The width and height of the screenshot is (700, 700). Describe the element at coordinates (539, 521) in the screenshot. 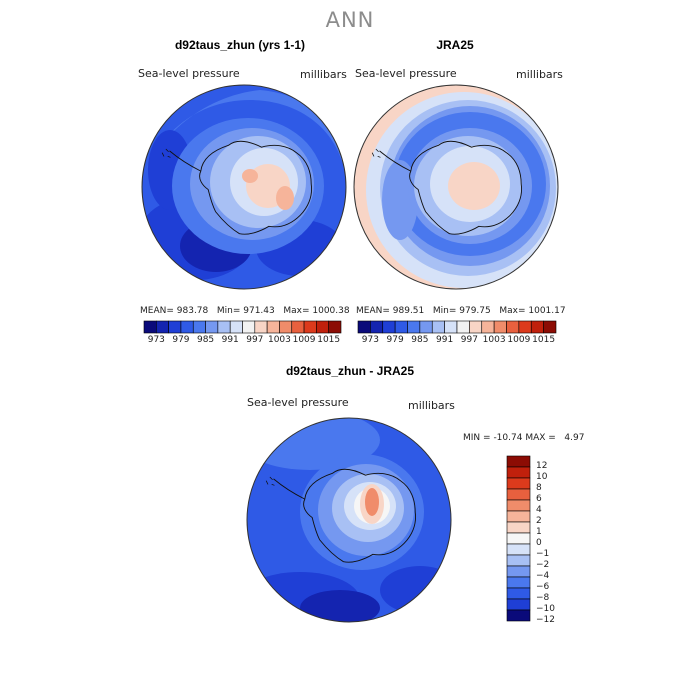

I see `colorbar-diff-tick-label: 2` at that location.